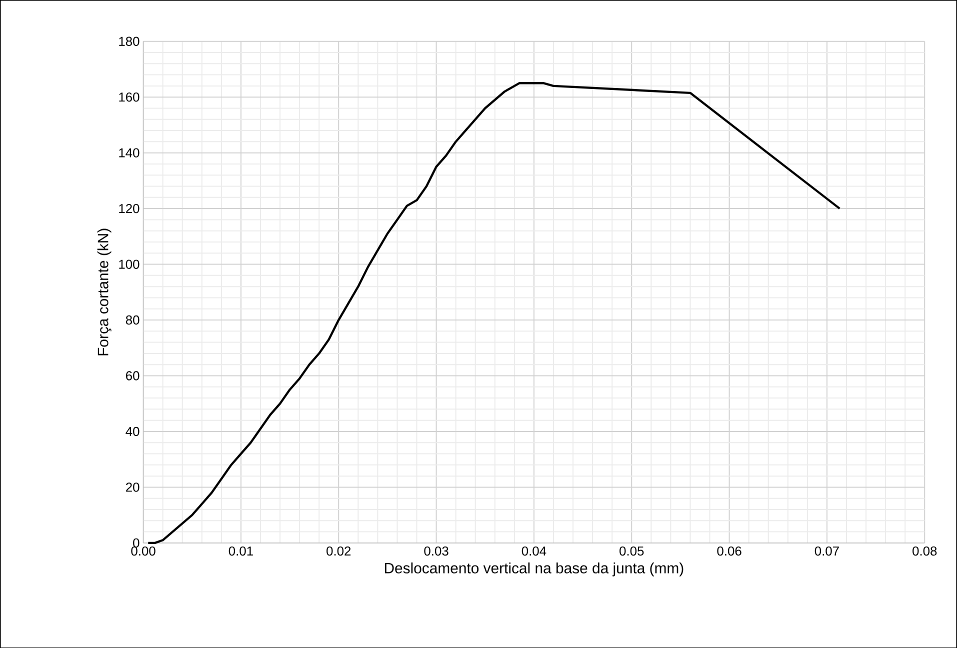 The width and height of the screenshot is (957, 648). Describe the element at coordinates (133, 487) in the screenshot. I see `y-tick-label: 20` at that location.